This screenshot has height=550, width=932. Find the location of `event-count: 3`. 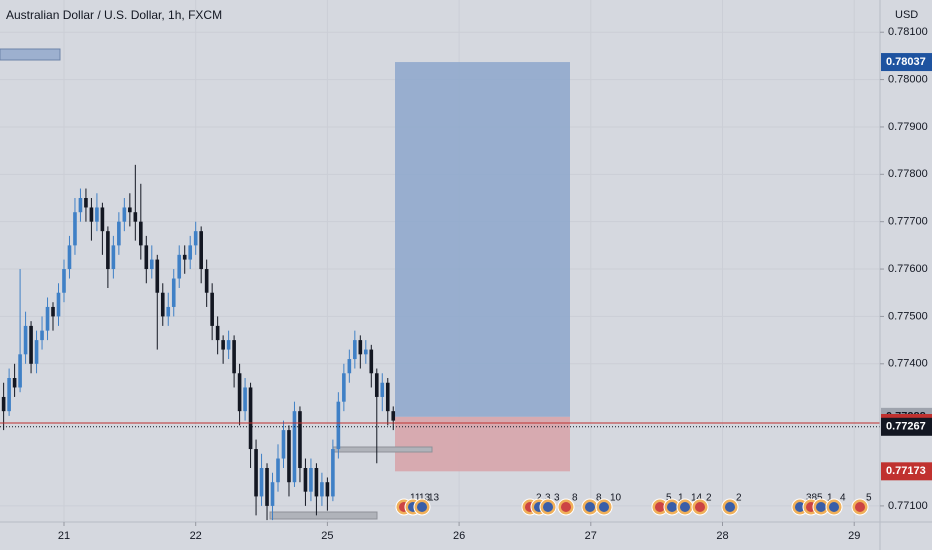

event-count: 3 is located at coordinates (557, 498).